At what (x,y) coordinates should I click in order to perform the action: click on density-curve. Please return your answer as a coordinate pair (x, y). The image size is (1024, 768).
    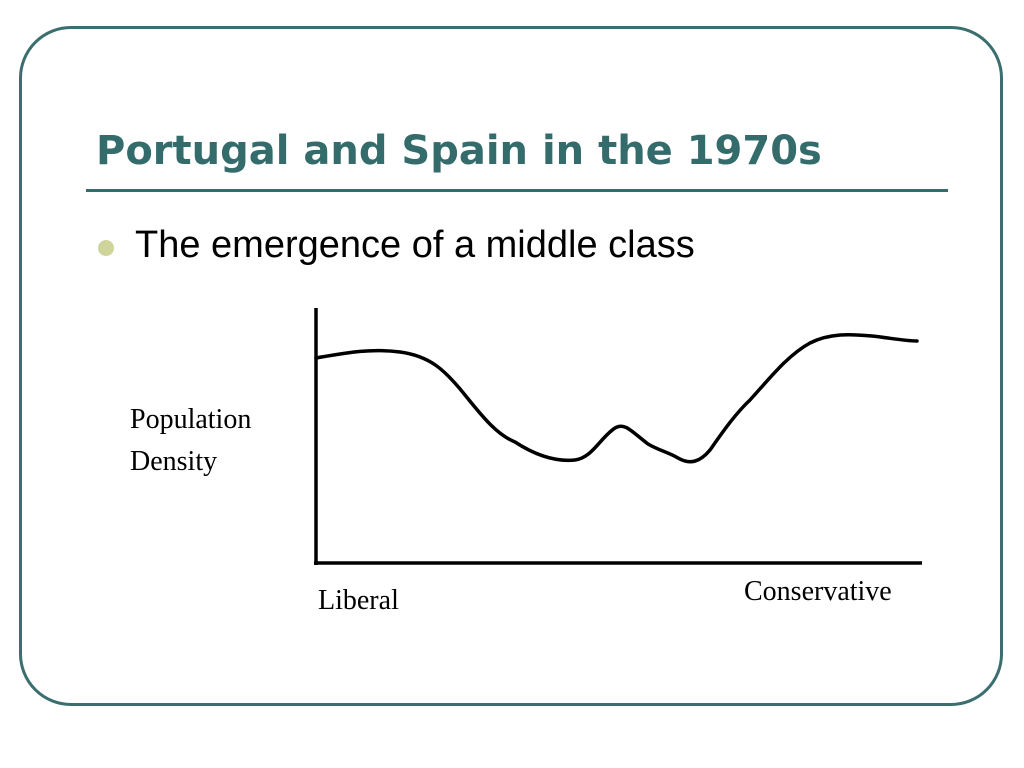
    Looking at the image, I should click on (616, 398).